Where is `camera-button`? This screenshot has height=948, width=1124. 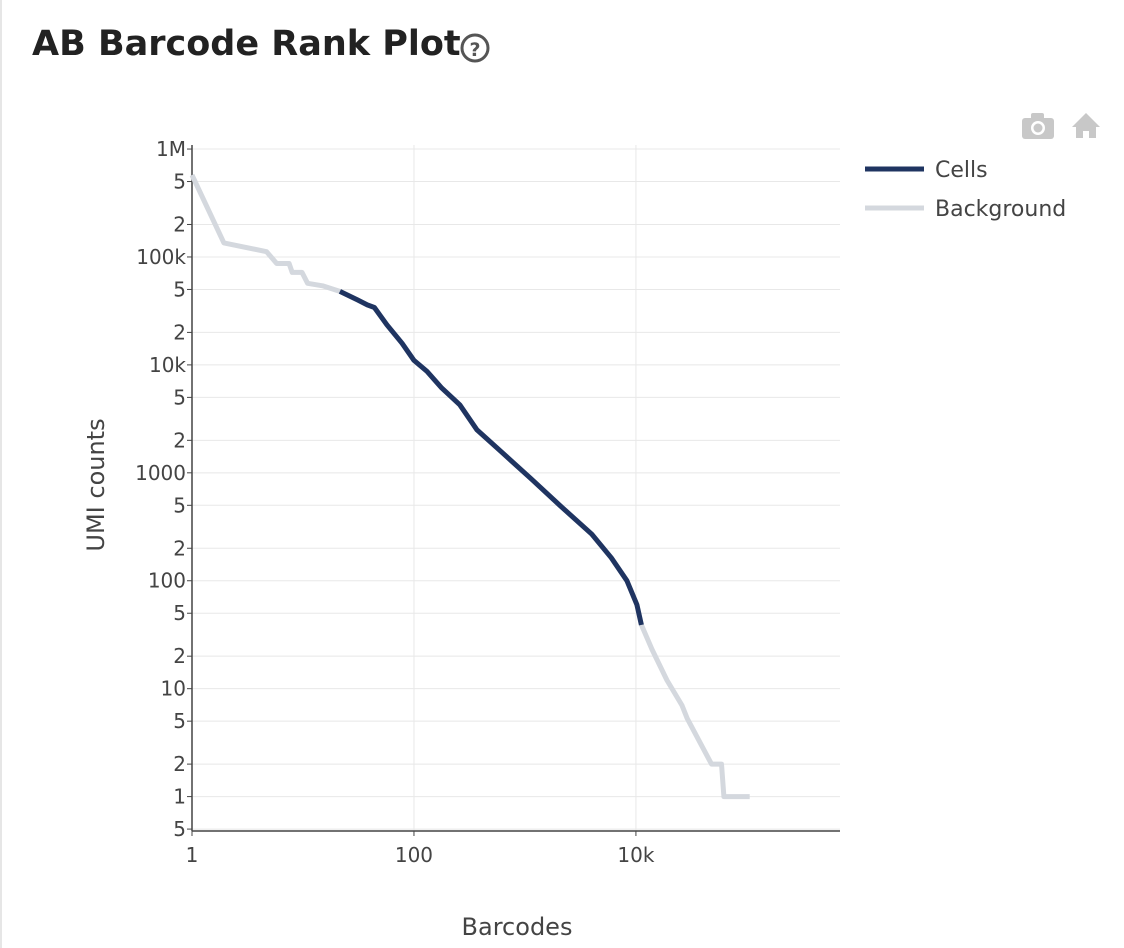
camera-button is located at coordinates (1038, 126).